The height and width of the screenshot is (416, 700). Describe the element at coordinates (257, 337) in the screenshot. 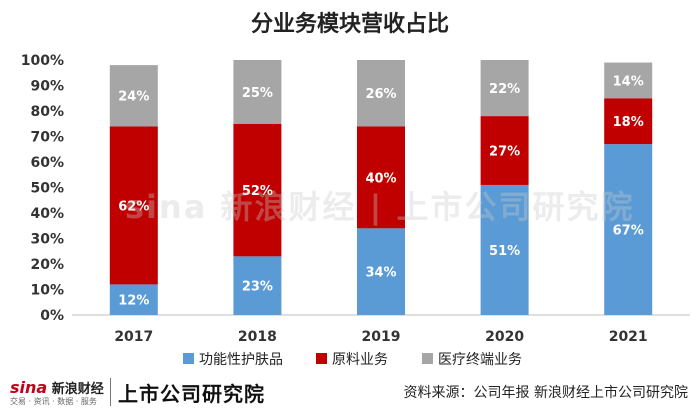

I see `x-tick-label: 2018` at that location.